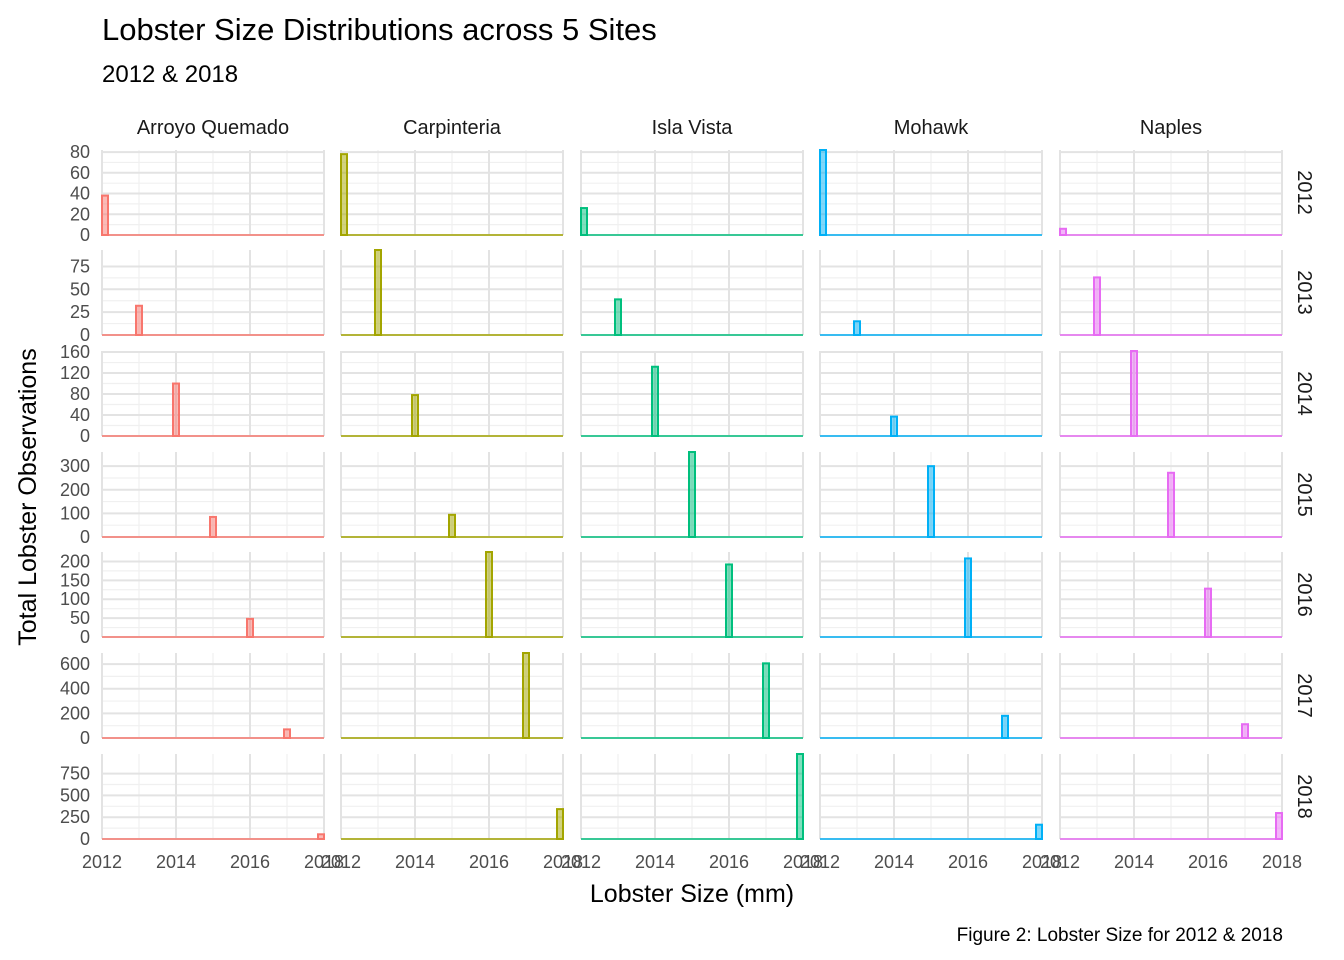  I want to click on y-tick-label: 20, so click(80, 214).